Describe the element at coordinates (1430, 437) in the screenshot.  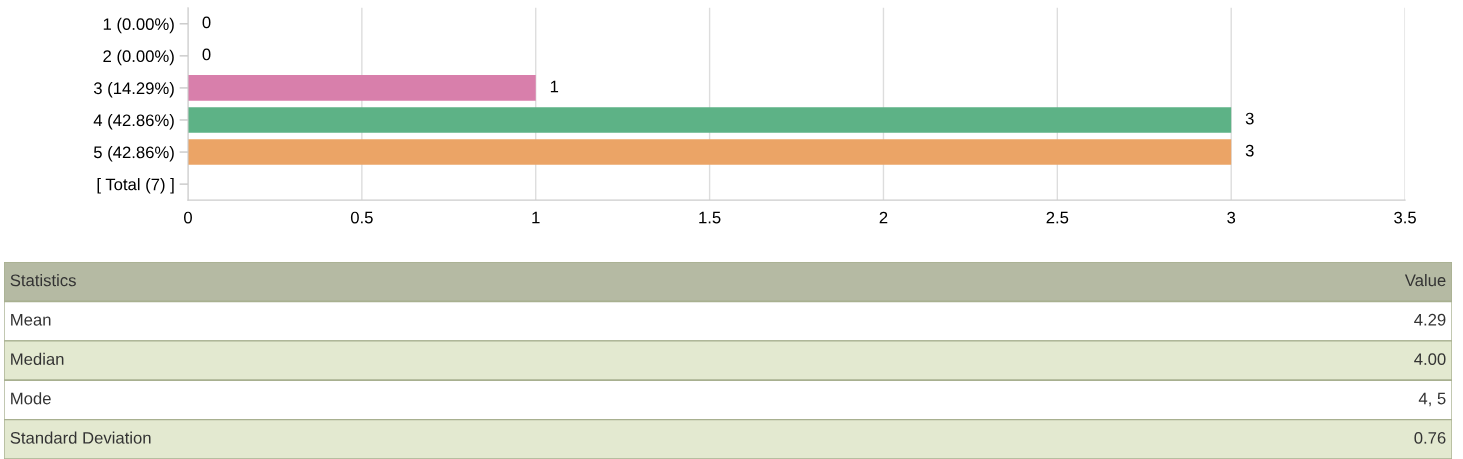
I see `text: 0.76` at that location.